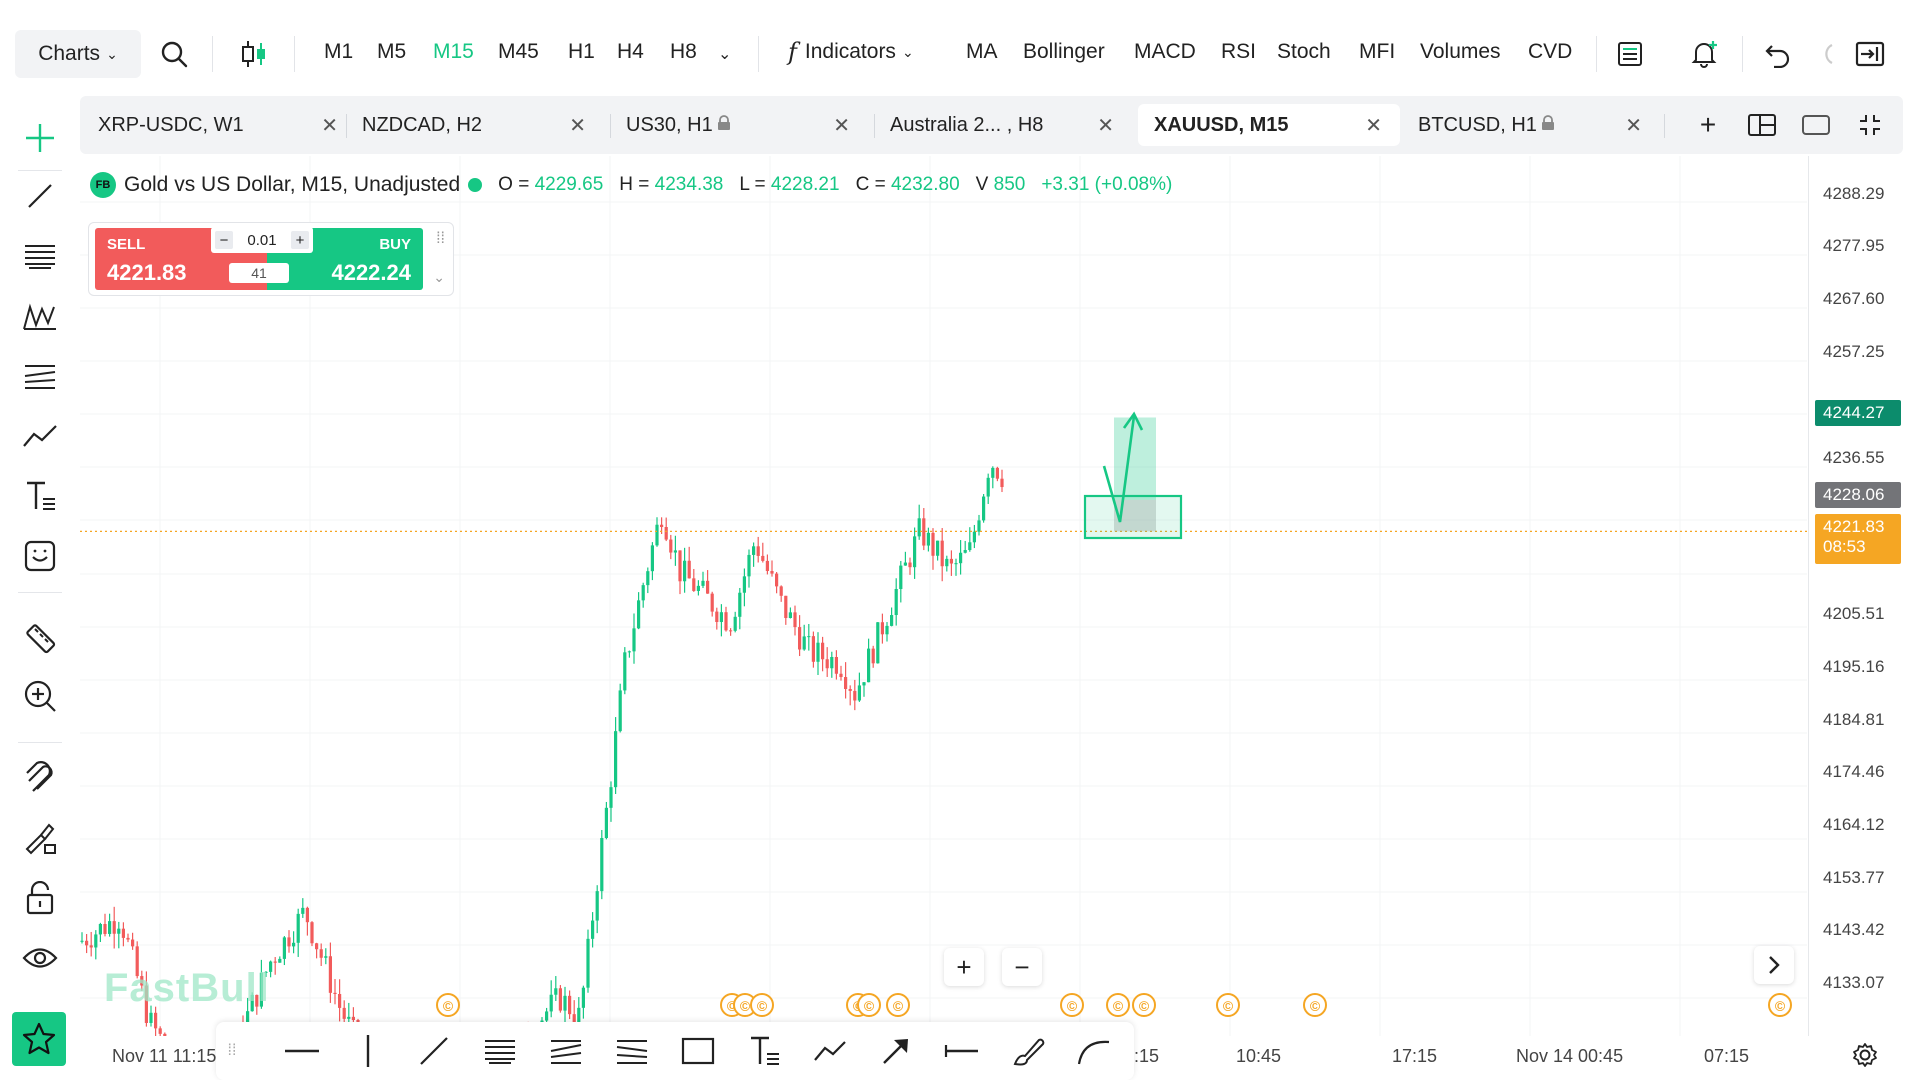  What do you see at coordinates (1165, 51) in the screenshot?
I see `indicator-macd: MACD` at bounding box center [1165, 51].